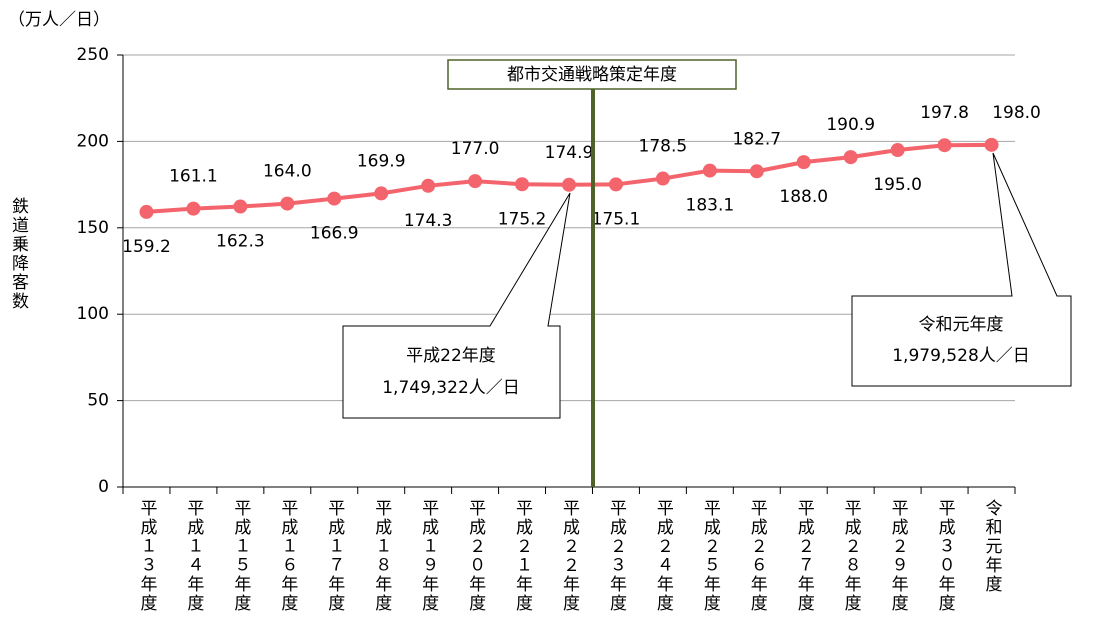 The width and height of the screenshot is (1097, 638). I want to click on data-label: 177.0, so click(475, 149).